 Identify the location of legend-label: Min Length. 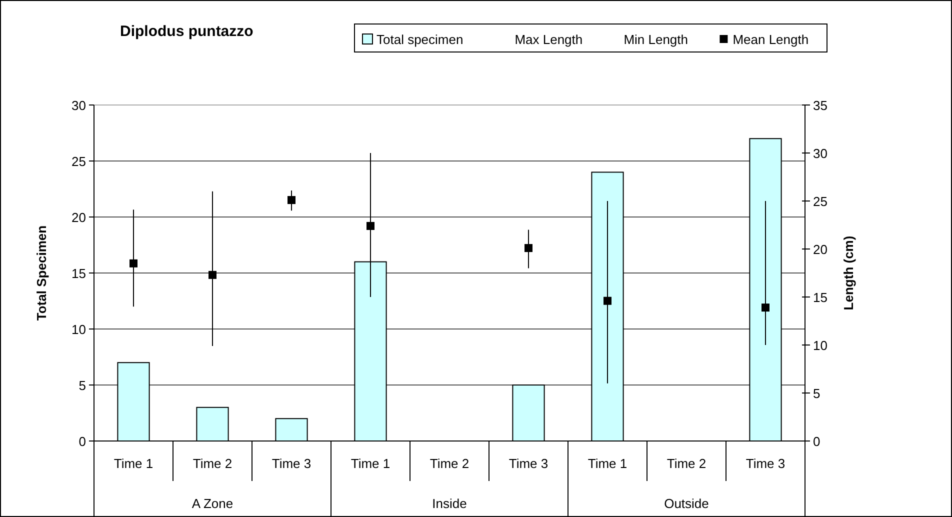
(656, 39).